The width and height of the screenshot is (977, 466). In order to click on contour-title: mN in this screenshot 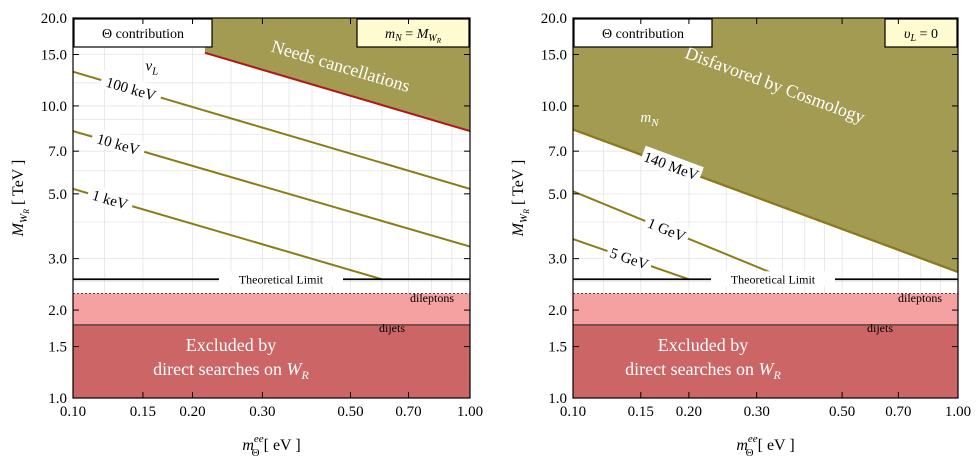, I will do `click(649, 119)`.